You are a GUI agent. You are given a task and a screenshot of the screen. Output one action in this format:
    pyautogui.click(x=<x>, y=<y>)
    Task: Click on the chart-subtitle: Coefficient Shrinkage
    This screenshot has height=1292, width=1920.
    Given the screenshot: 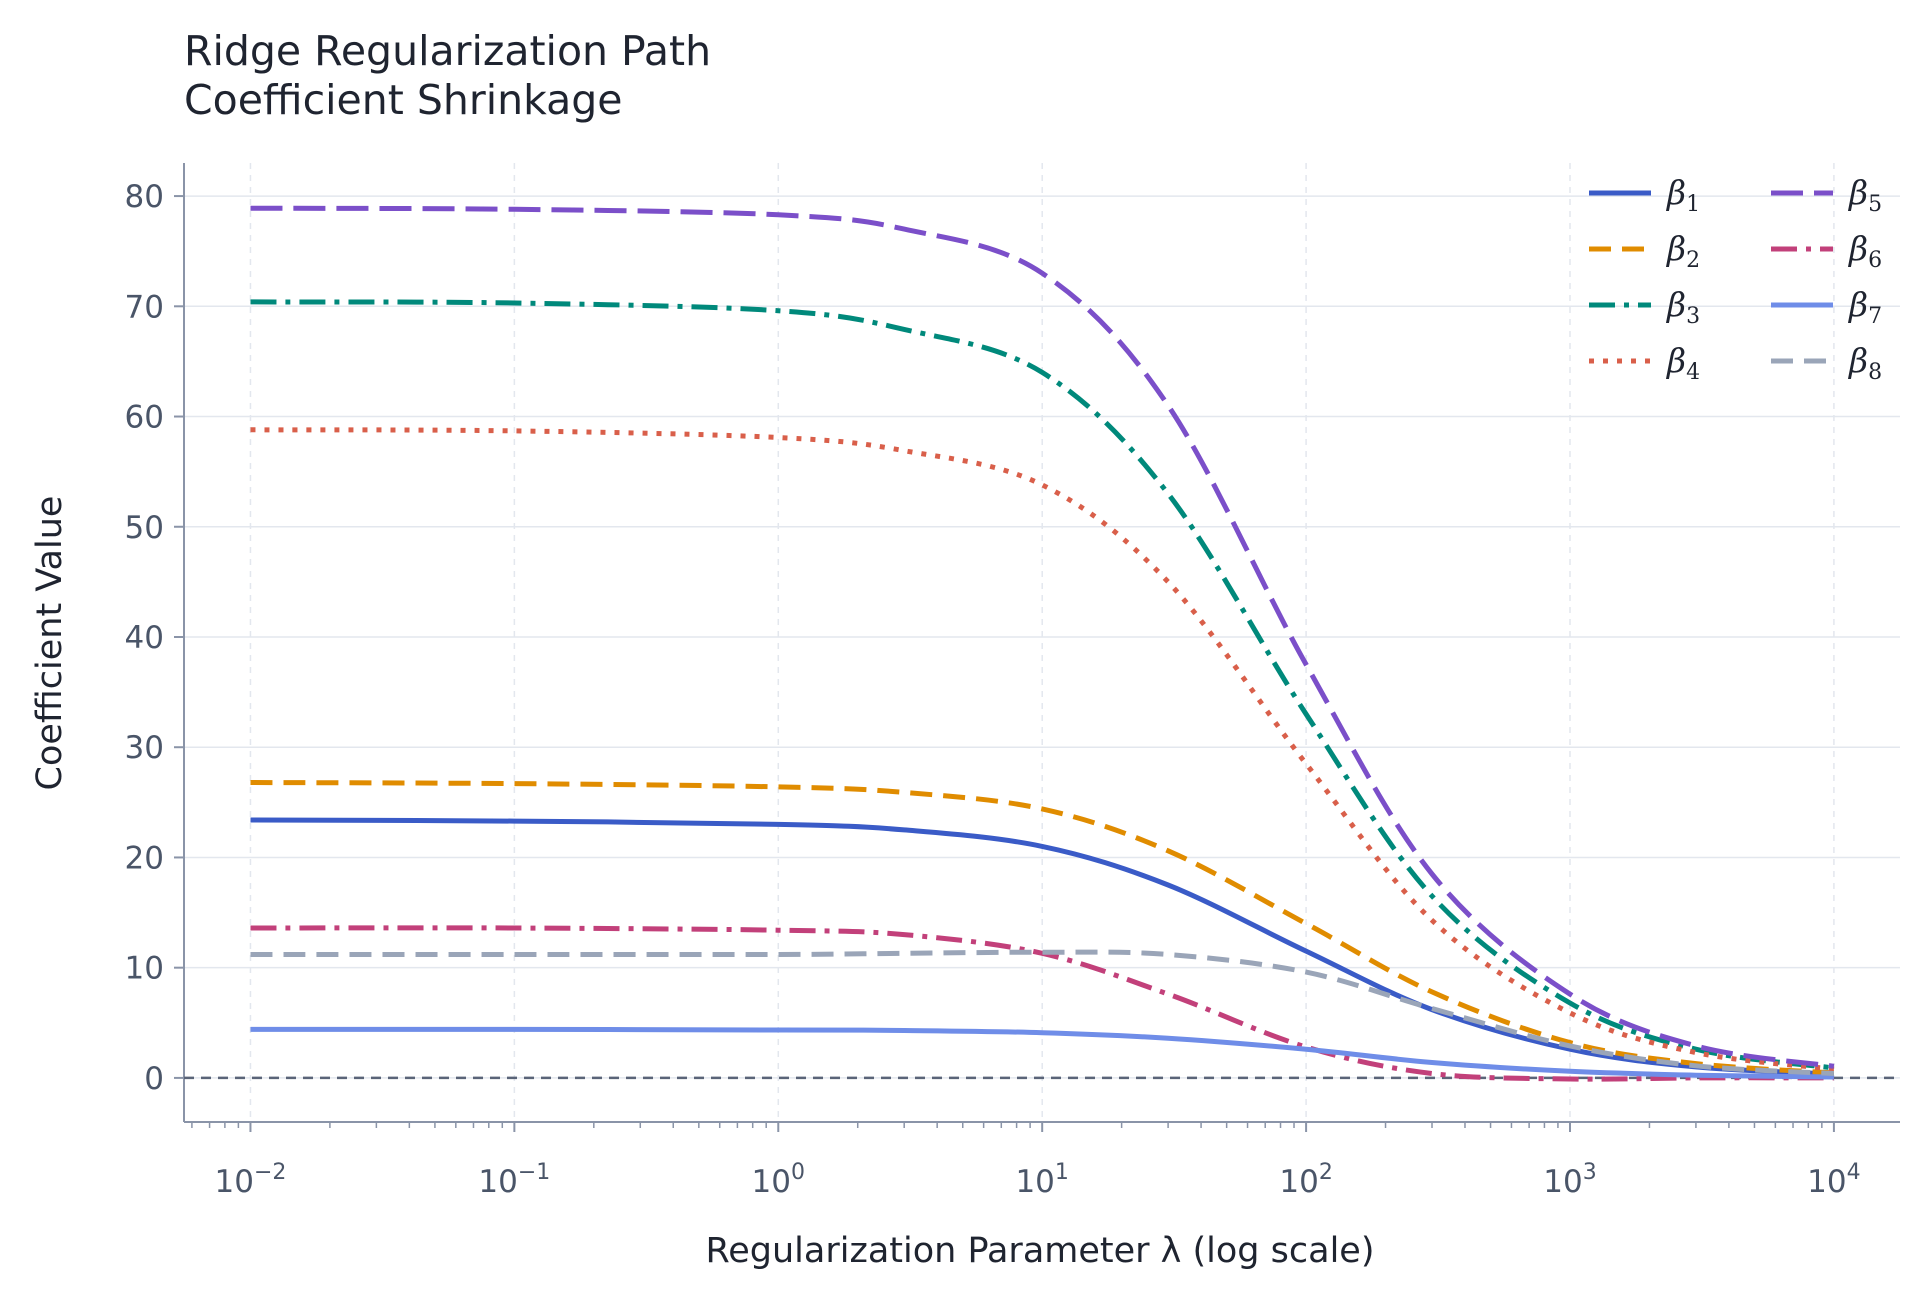 What is the action you would take?
    pyautogui.click(x=403, y=100)
    